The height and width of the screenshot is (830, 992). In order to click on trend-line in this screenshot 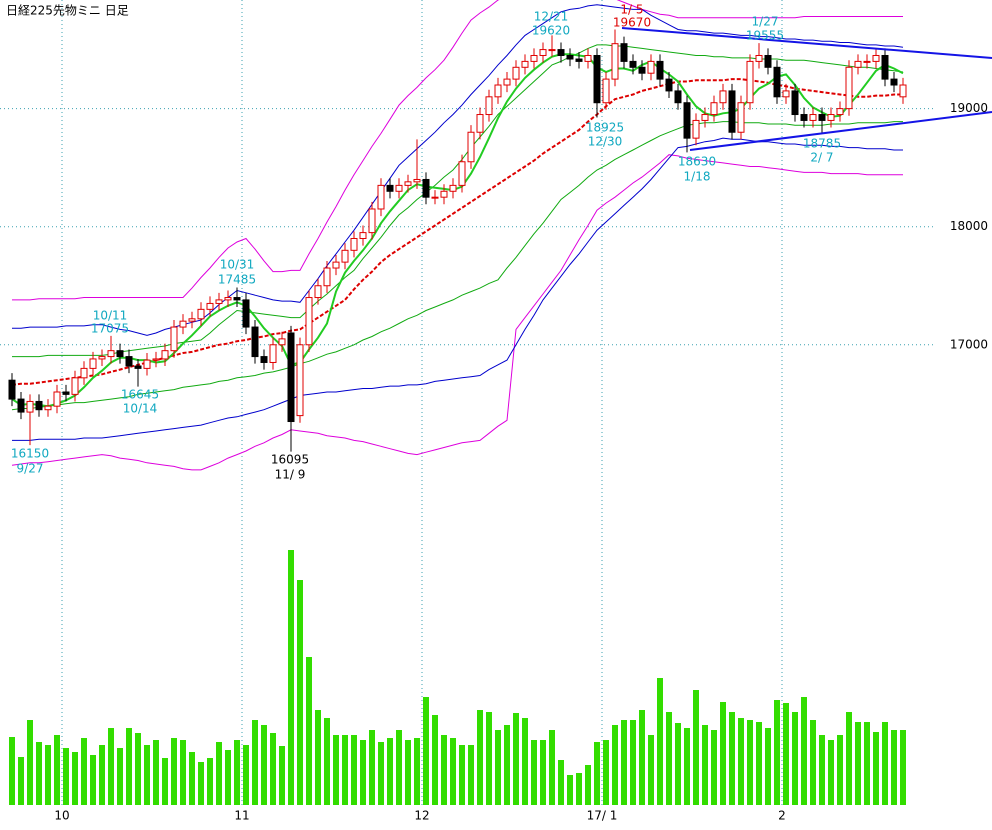, I will do `click(806, 43)`.